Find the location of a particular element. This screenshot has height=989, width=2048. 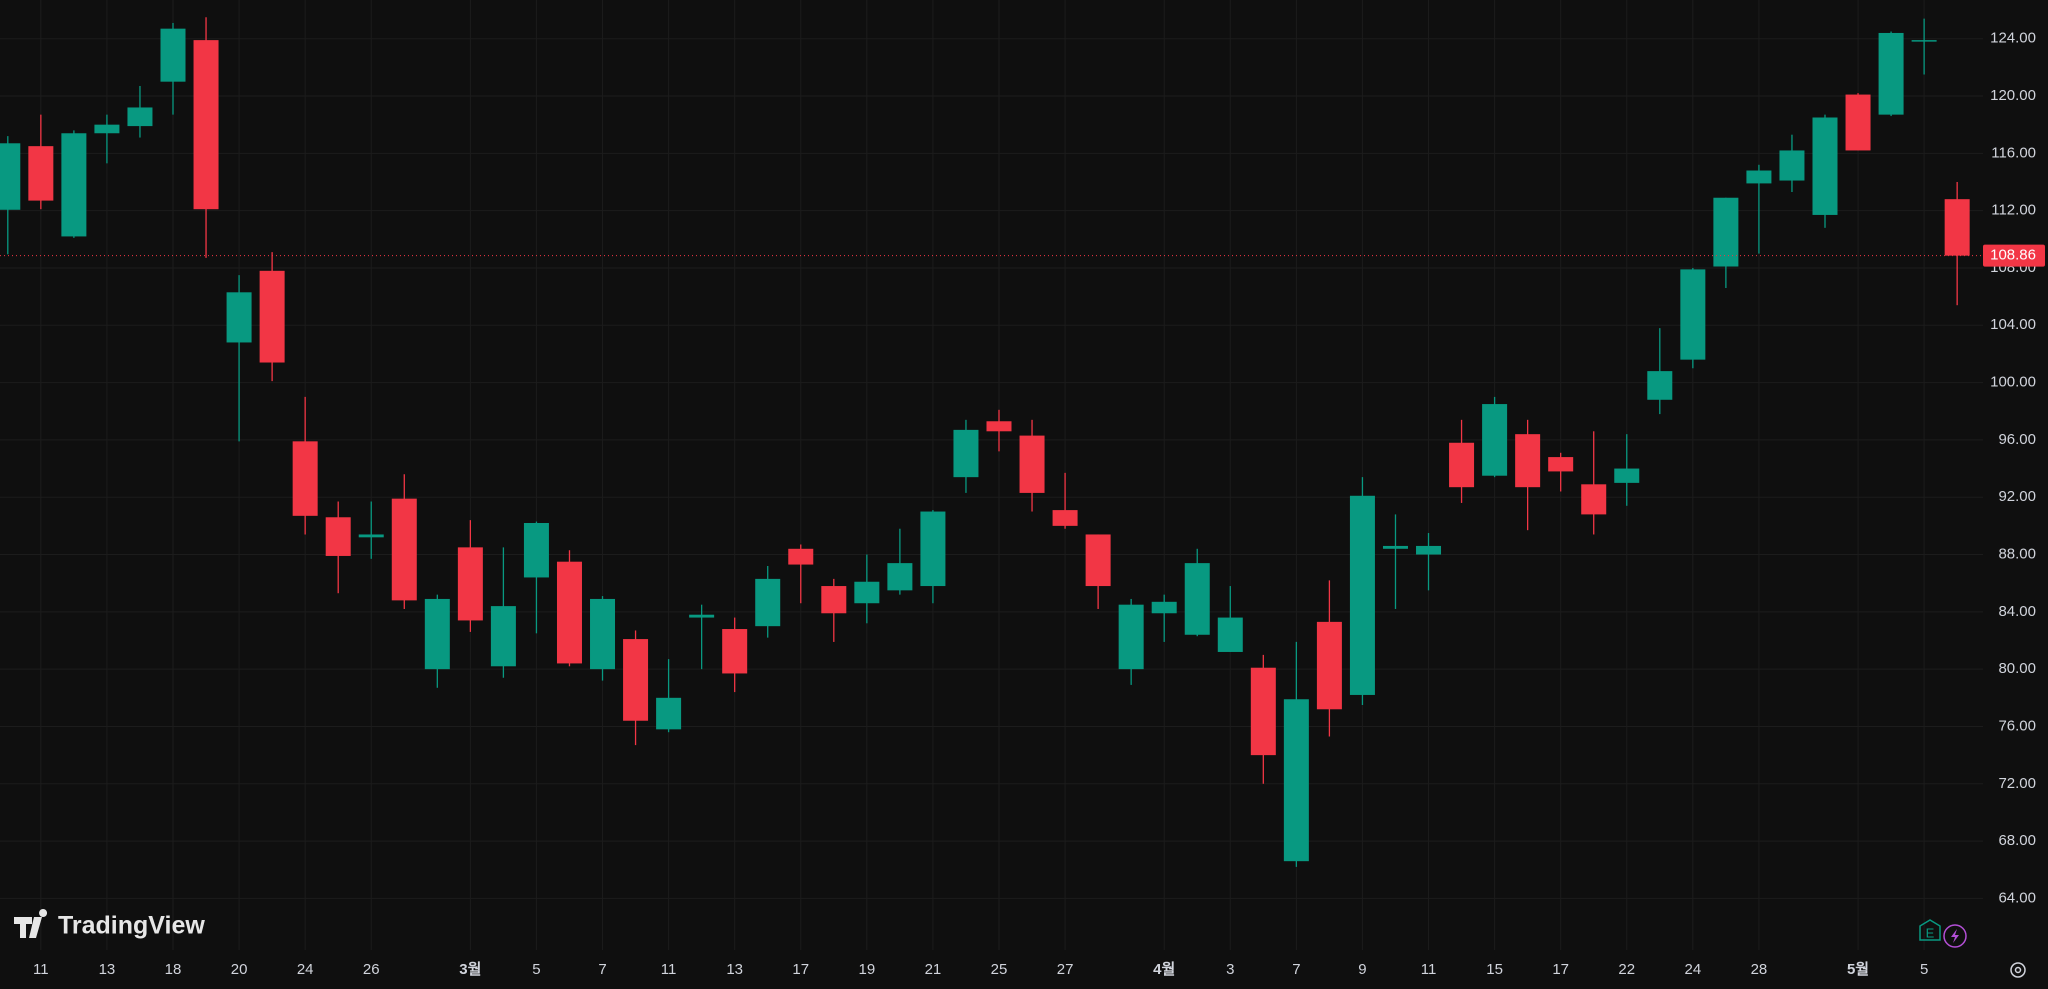

dividend-icon is located at coordinates (1955, 936).